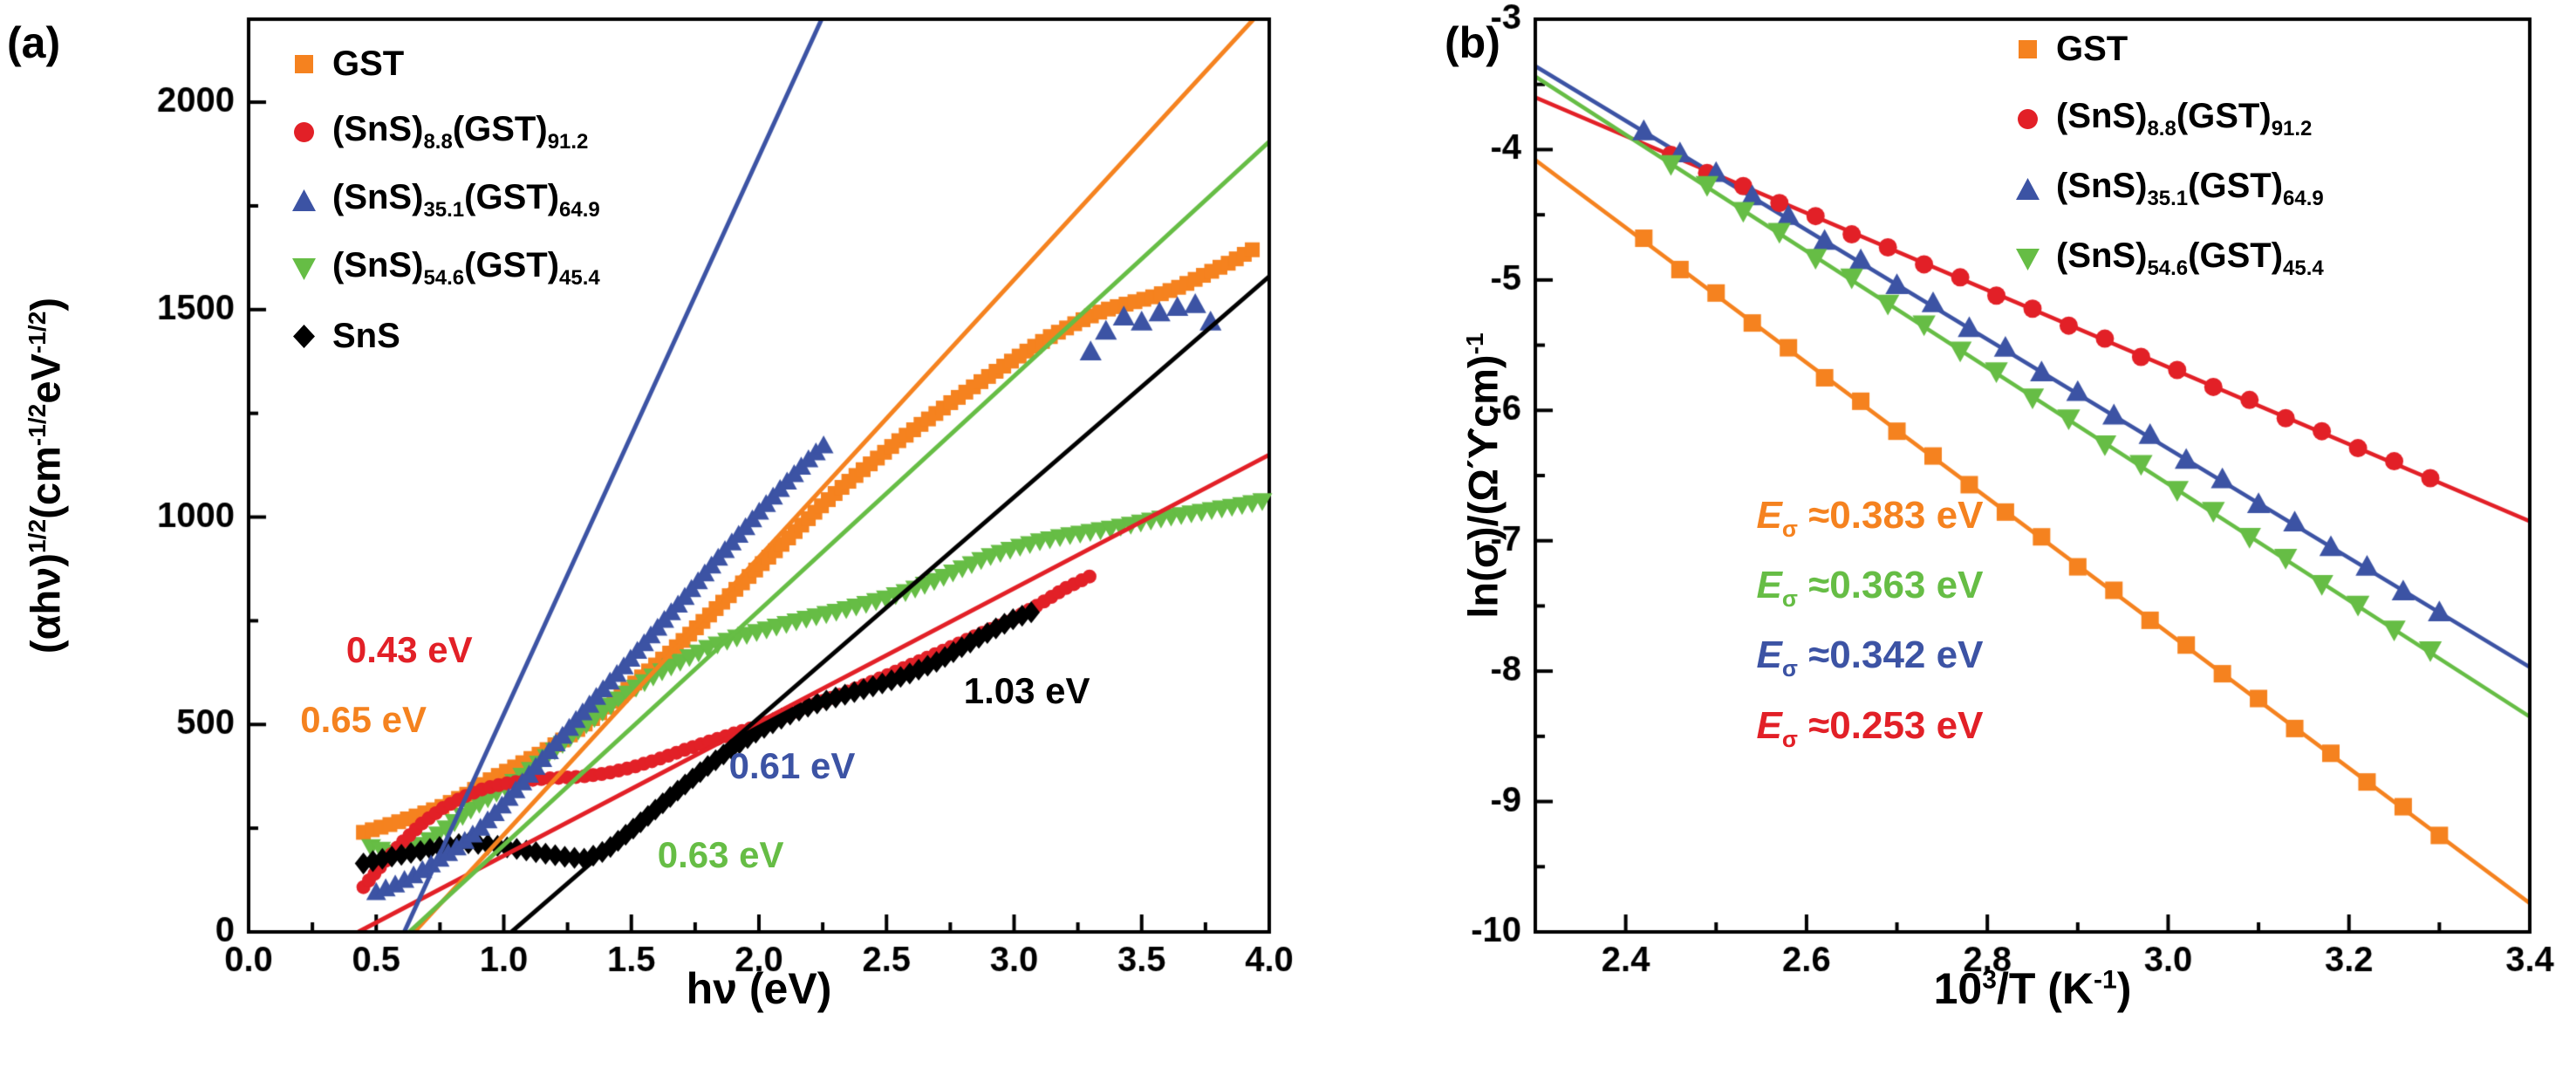  I want to click on legend-item: SnS, so click(445, 336).